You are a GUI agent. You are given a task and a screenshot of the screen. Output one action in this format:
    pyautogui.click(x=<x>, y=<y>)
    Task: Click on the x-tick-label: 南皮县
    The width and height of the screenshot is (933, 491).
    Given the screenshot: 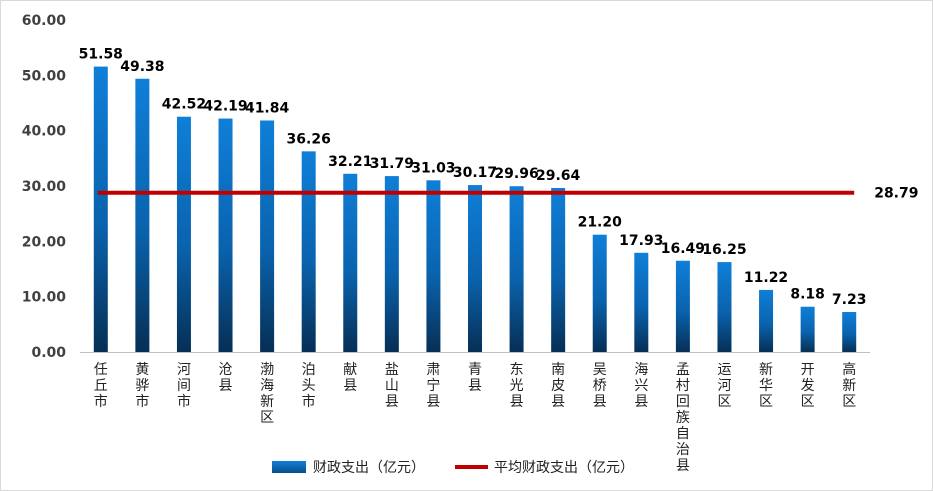 What is the action you would take?
    pyautogui.click(x=558, y=386)
    